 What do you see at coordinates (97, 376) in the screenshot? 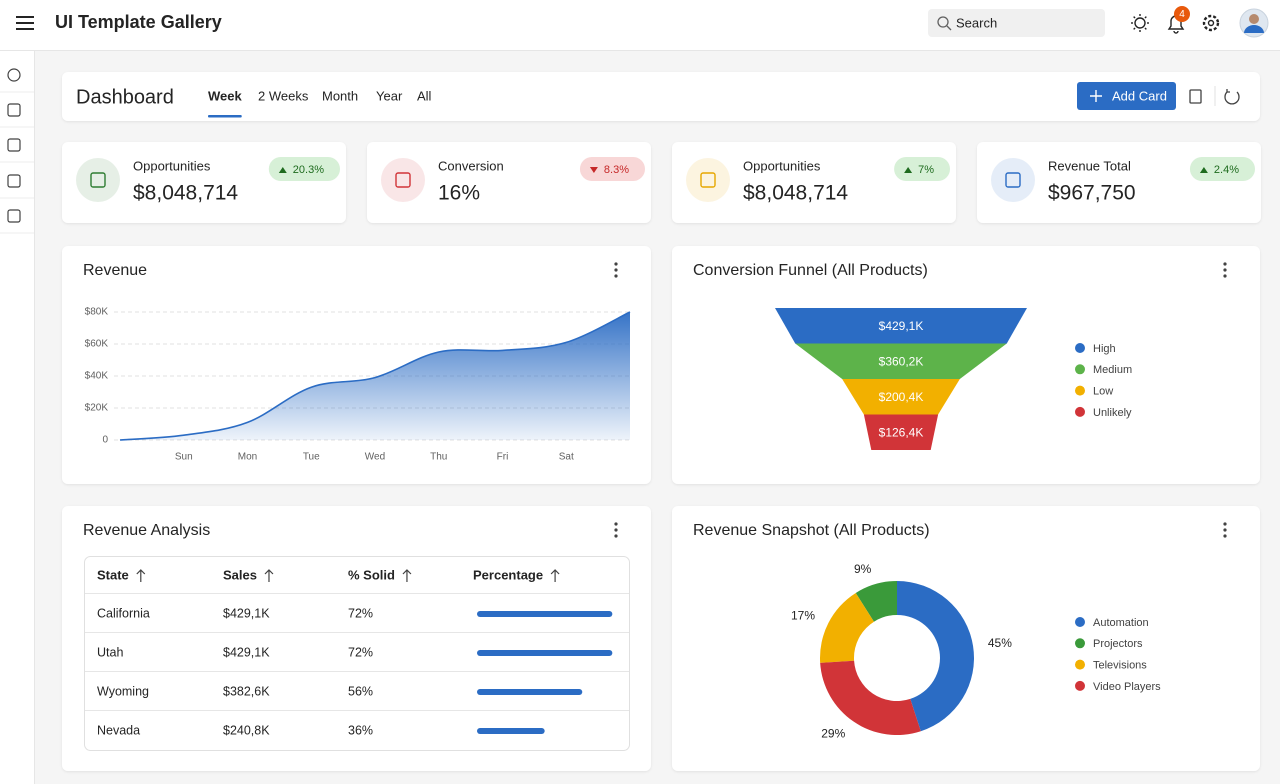
I see `y-tick-label: $40K` at bounding box center [97, 376].